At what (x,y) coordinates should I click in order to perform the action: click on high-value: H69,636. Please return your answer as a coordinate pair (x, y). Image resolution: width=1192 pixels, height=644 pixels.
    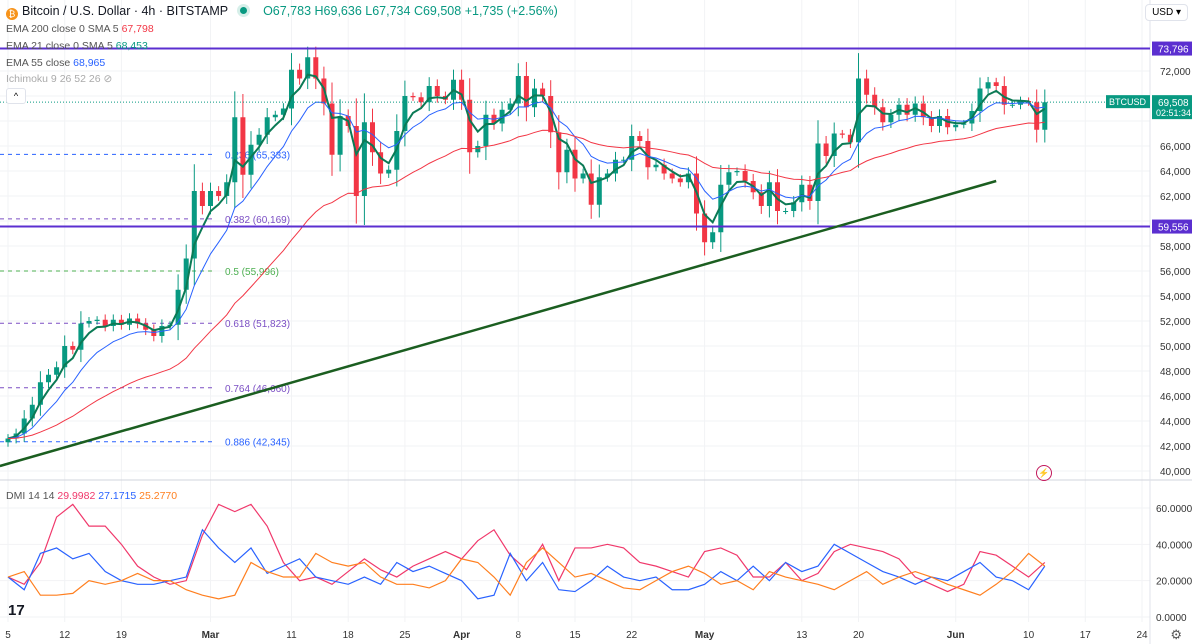
    Looking at the image, I should click on (338, 11).